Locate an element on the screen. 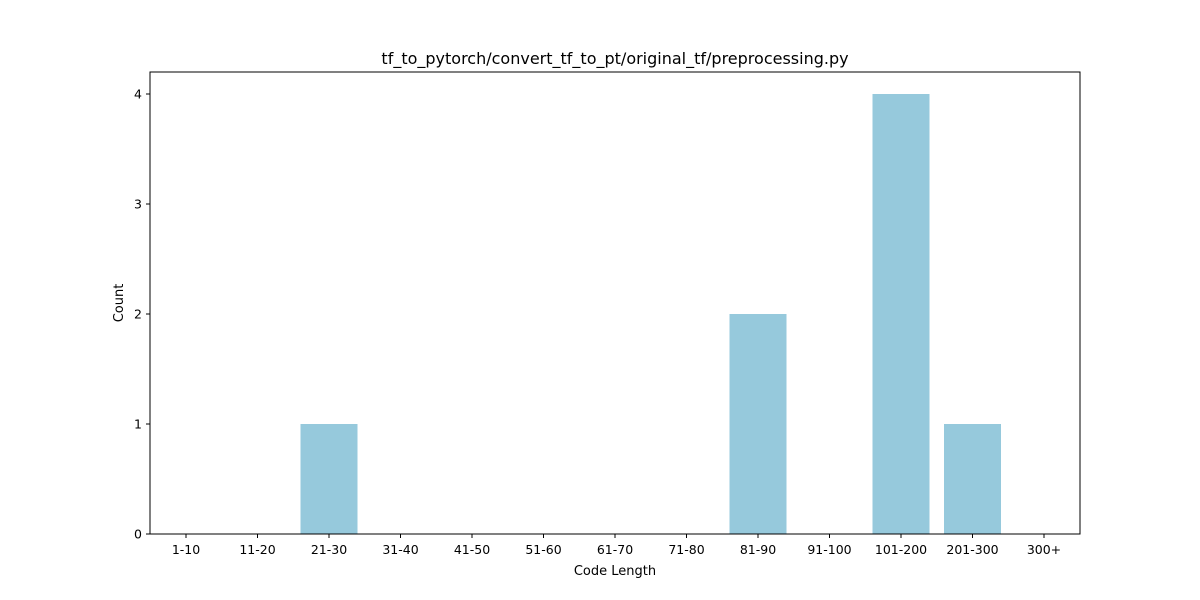  x-tick-label: 300+ is located at coordinates (1044, 549).